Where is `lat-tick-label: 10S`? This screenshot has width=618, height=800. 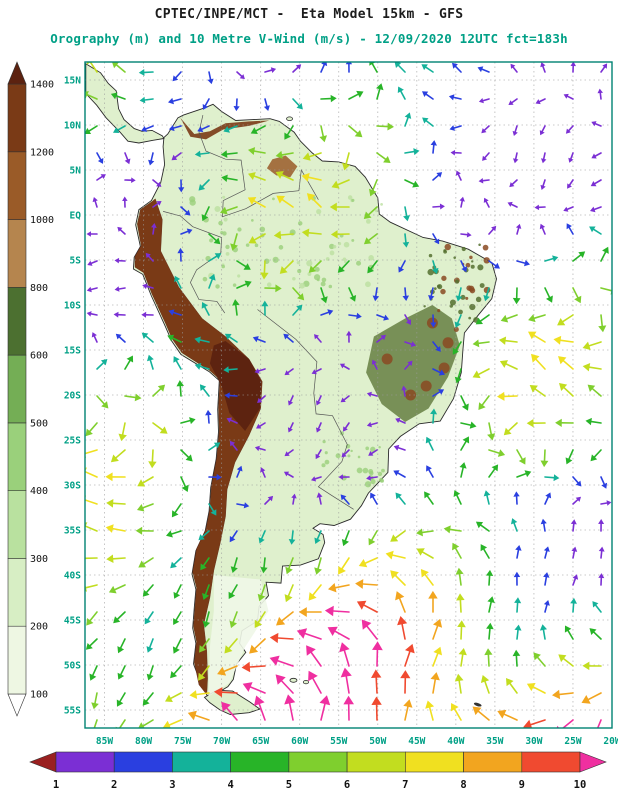 lat-tick-label: 10S is located at coordinates (72, 306).